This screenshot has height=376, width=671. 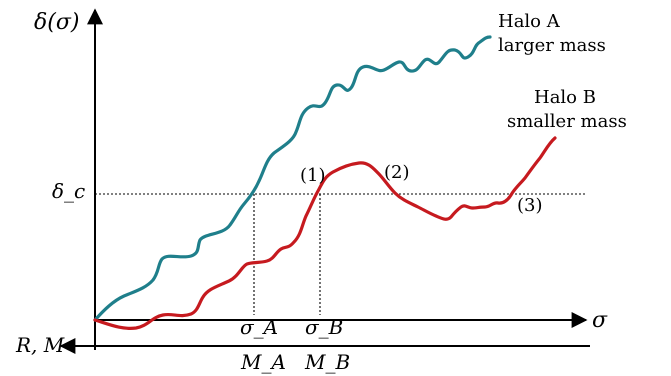 I want to click on marker-one: (1), so click(x=313, y=175).